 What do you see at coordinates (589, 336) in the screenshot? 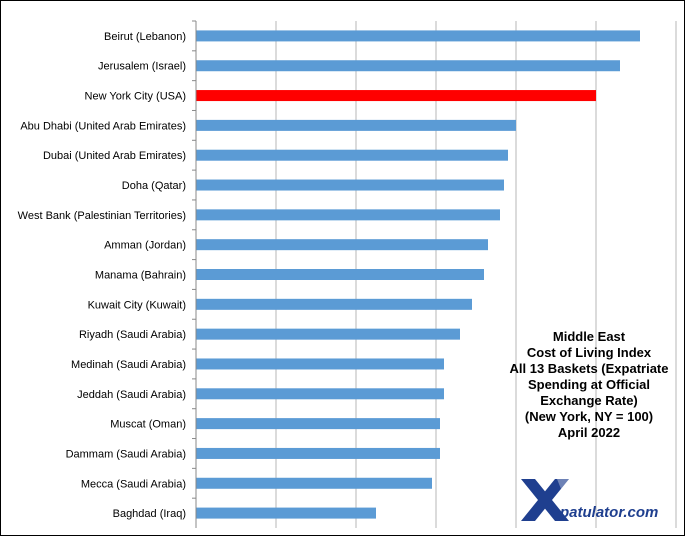
I see `title-line: Middle East` at bounding box center [589, 336].